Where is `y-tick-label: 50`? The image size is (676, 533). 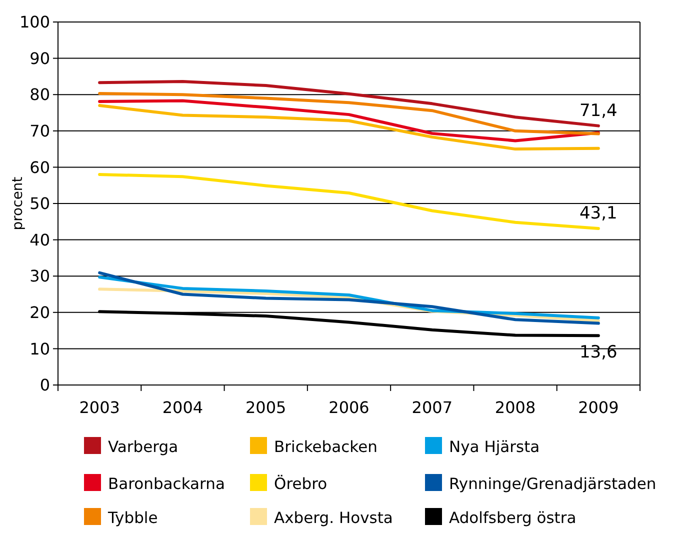
y-tick-label: 50 is located at coordinates (40, 204).